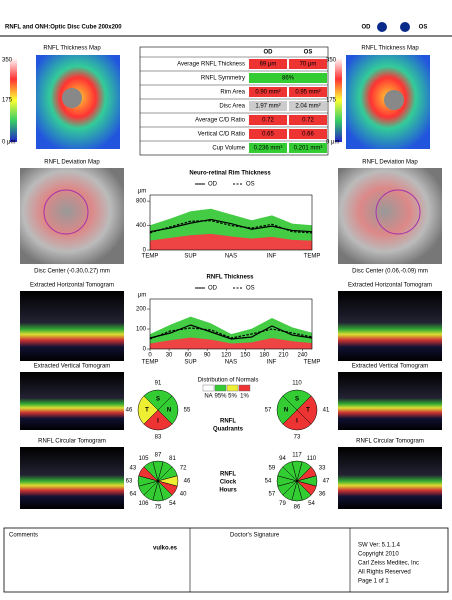  Describe the element at coordinates (308, 53) in the screenshot. I see `column-header: OS` at that location.